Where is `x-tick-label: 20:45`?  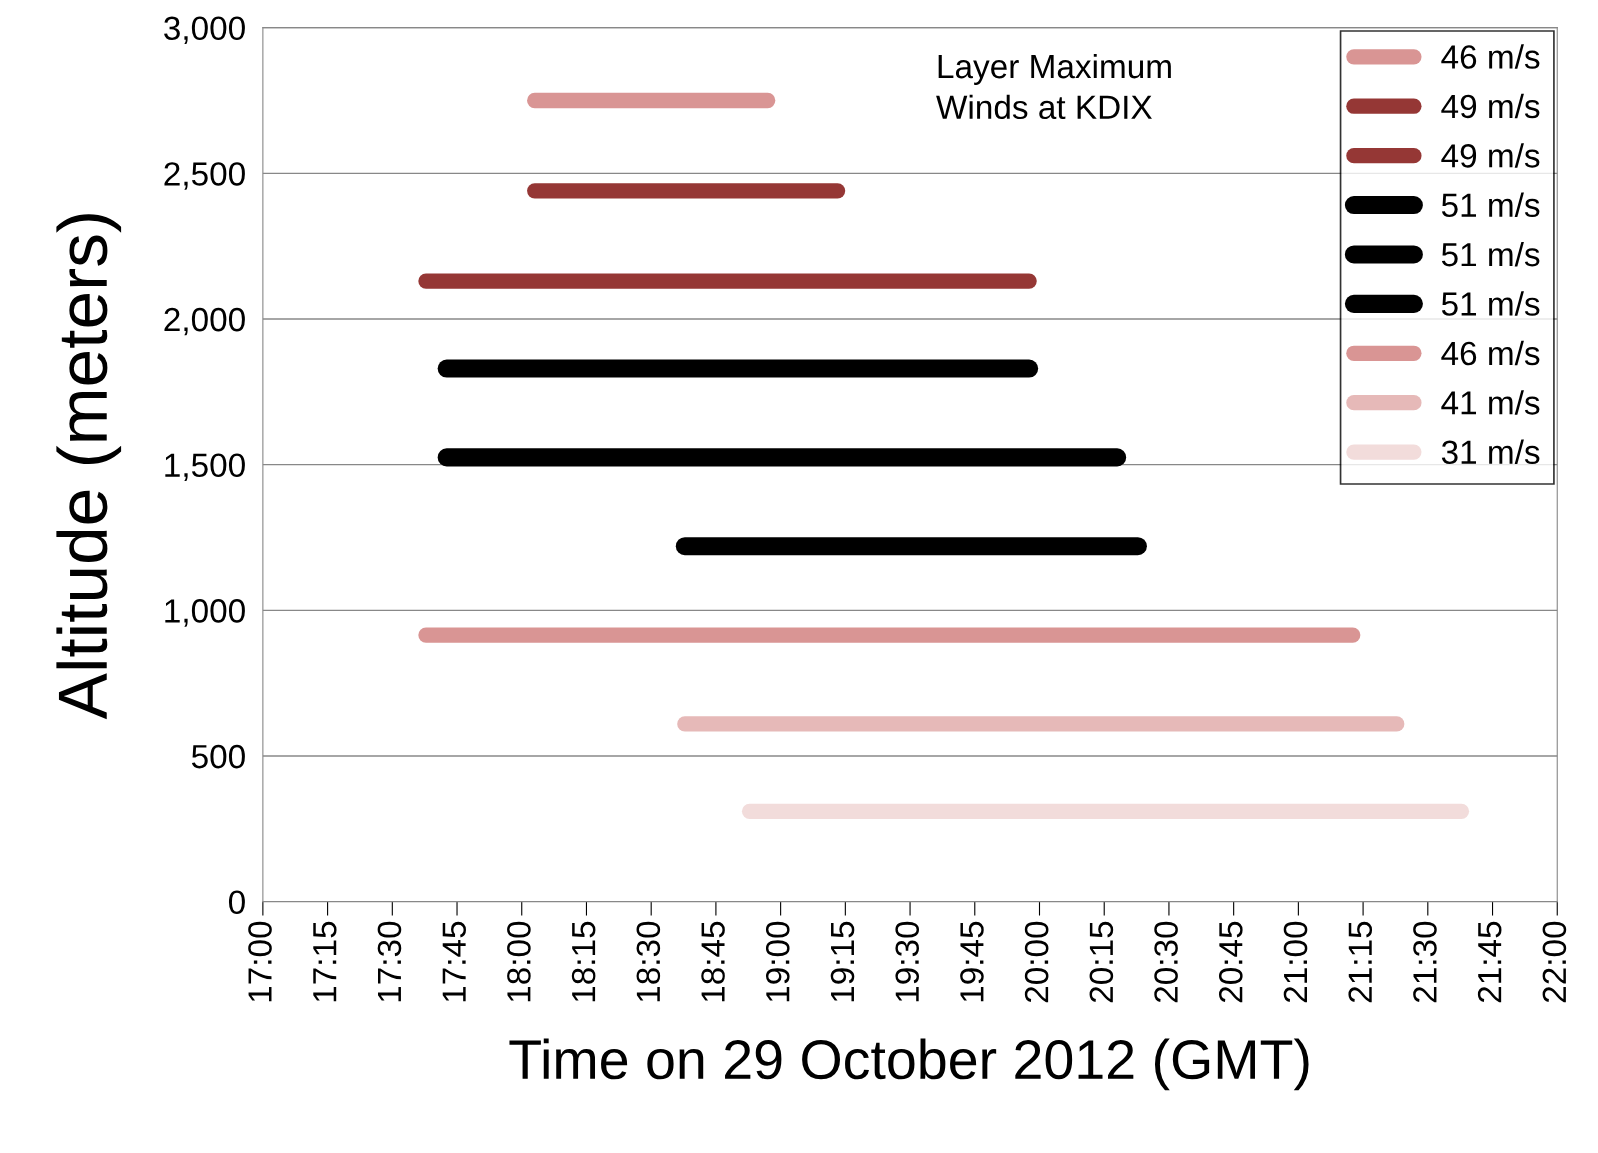
x-tick-label: 20:45 is located at coordinates (1231, 962).